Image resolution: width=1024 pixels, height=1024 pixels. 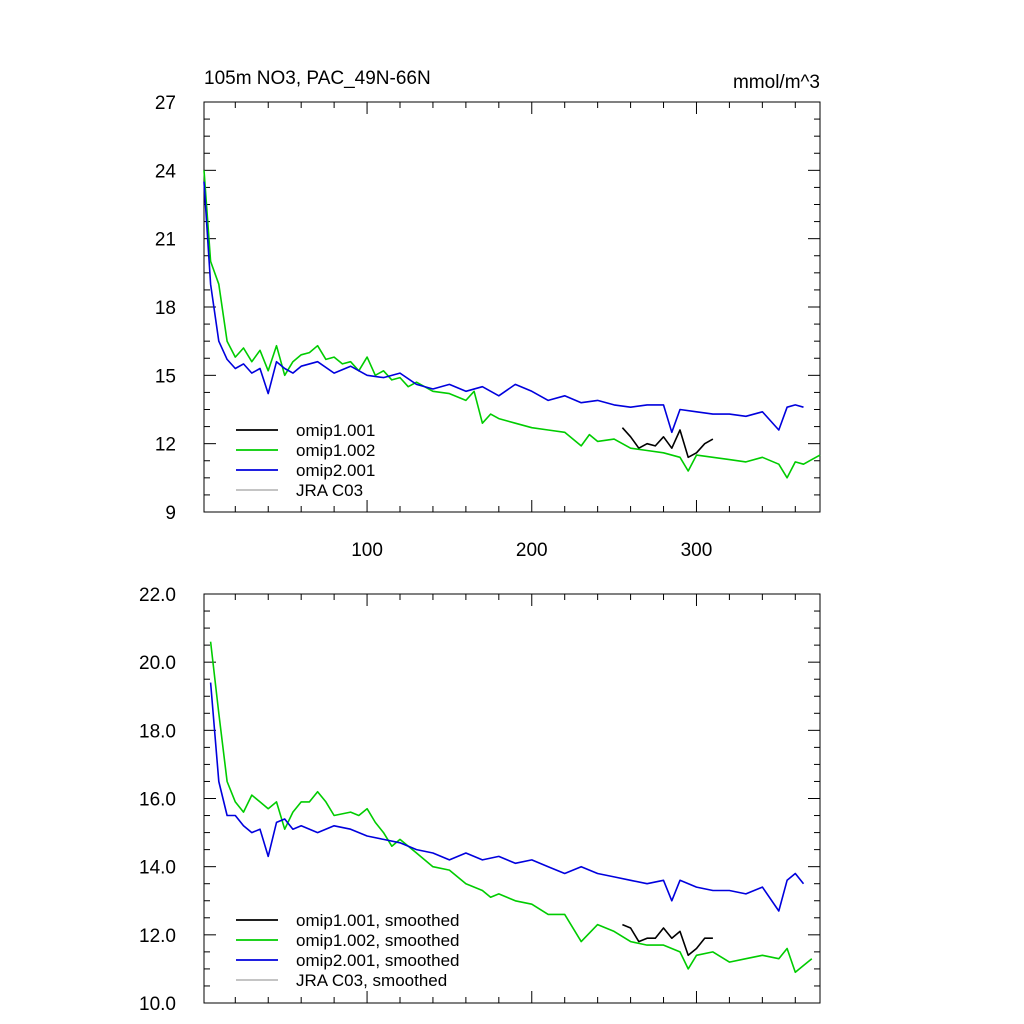 What do you see at coordinates (532, 550) in the screenshot?
I see `x-tick-label: 200` at bounding box center [532, 550].